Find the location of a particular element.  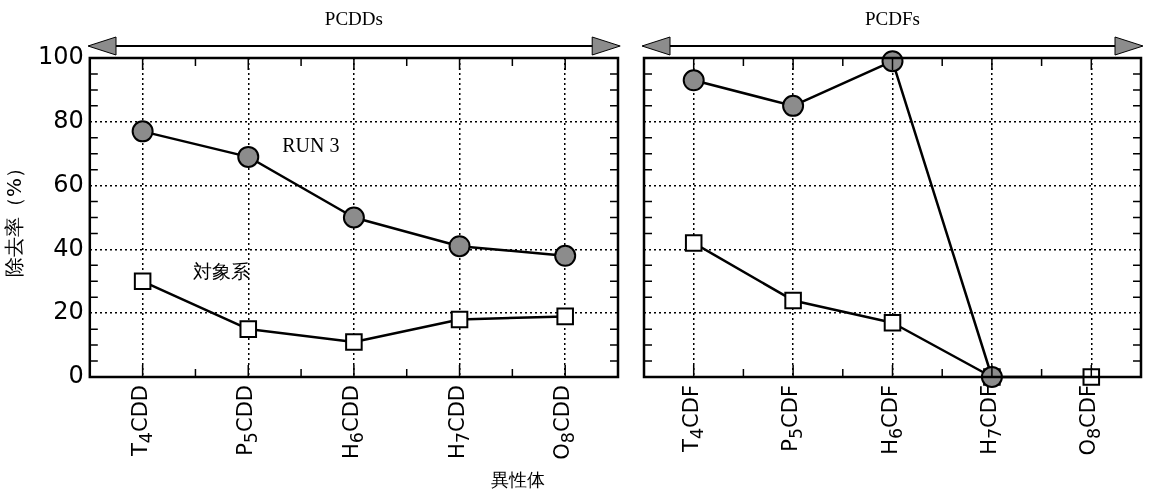

y-tick-label: 80 is located at coordinates (68, 120).